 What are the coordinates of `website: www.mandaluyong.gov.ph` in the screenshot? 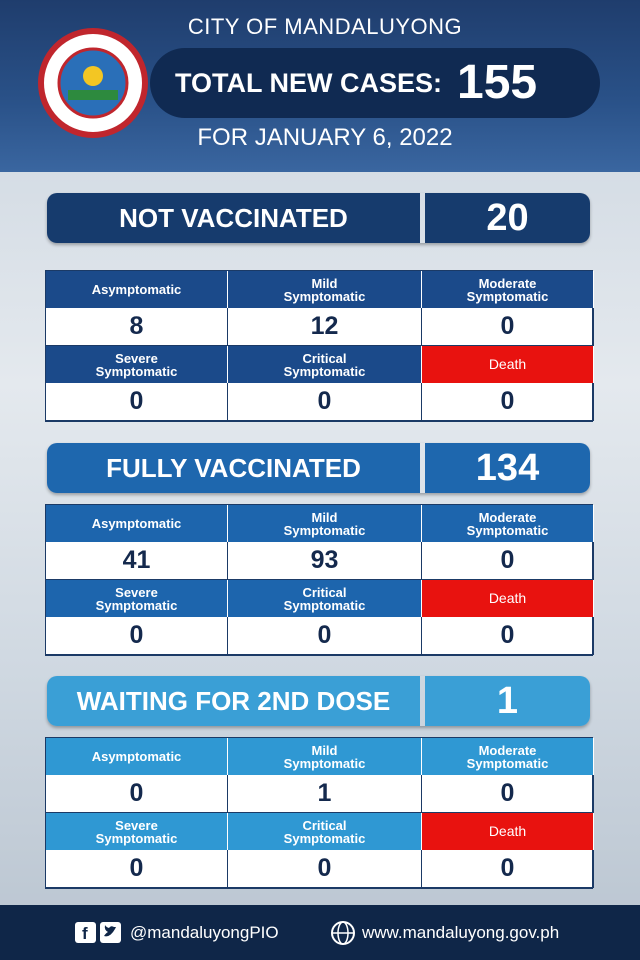 It's located at (461, 932).